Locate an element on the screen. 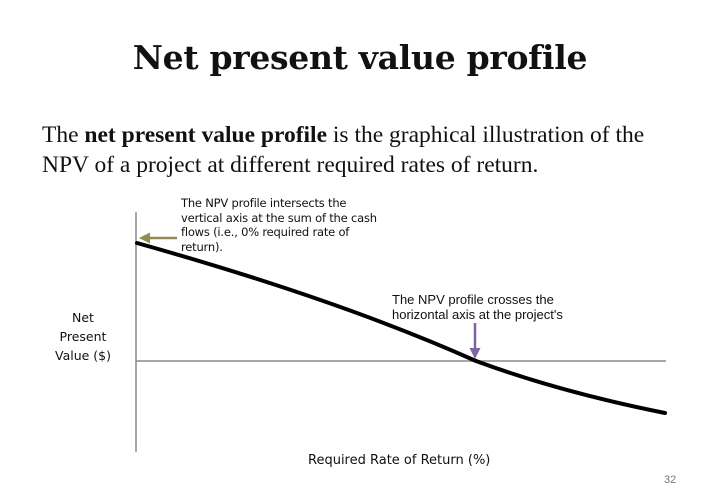  y-axis-label-line: Net is located at coordinates (83, 317).